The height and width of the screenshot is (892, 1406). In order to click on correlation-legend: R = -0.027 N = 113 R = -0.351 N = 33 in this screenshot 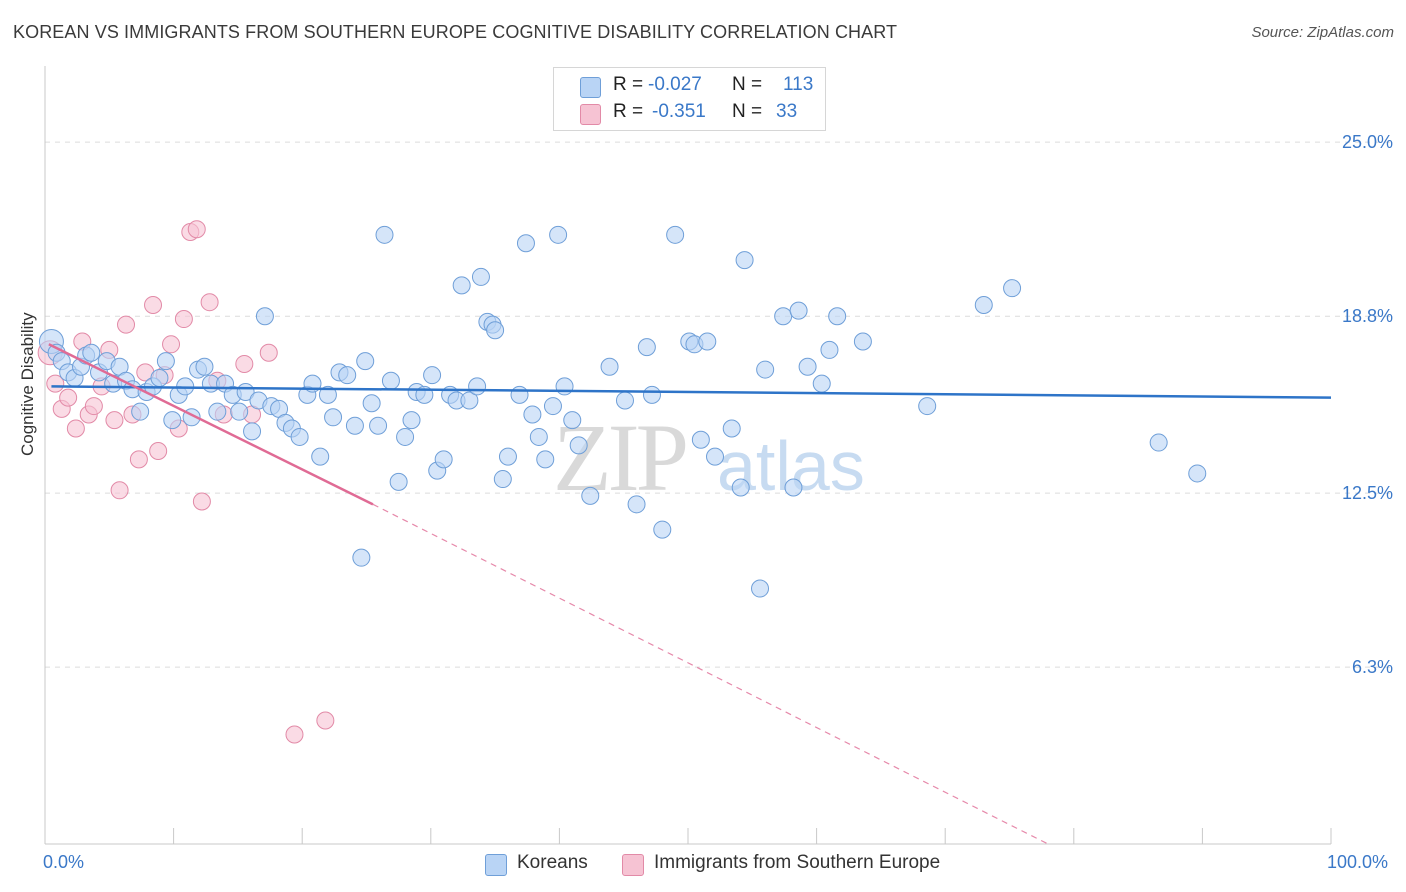, I will do `click(689, 99)`.